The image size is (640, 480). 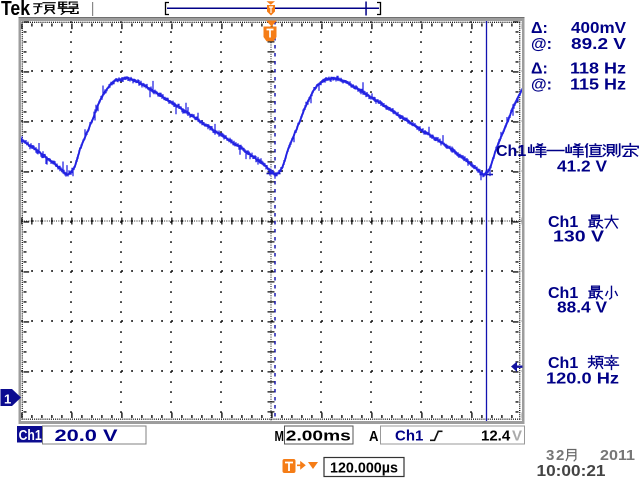 What do you see at coordinates (16, 10) in the screenshot?
I see `svg-text: Tek` at bounding box center [16, 10].